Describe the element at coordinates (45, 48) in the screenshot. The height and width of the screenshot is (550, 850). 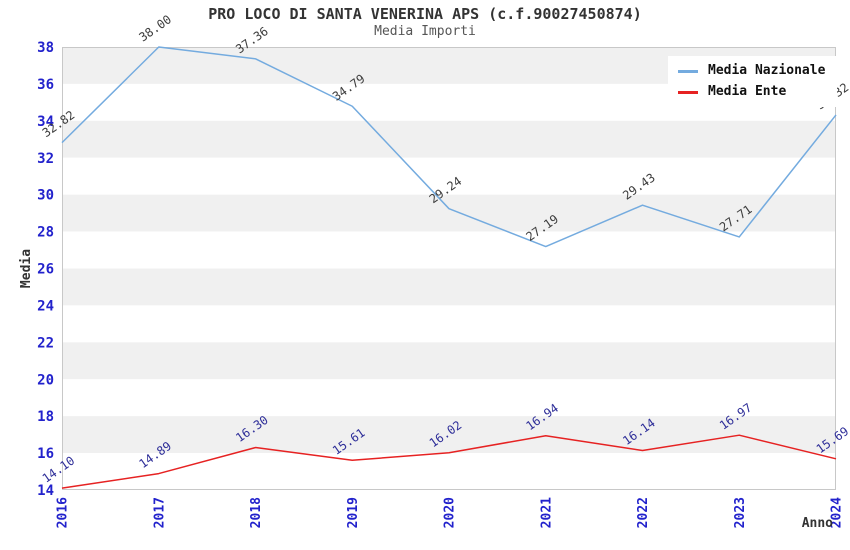
I see `svg-text: 38` at that location.